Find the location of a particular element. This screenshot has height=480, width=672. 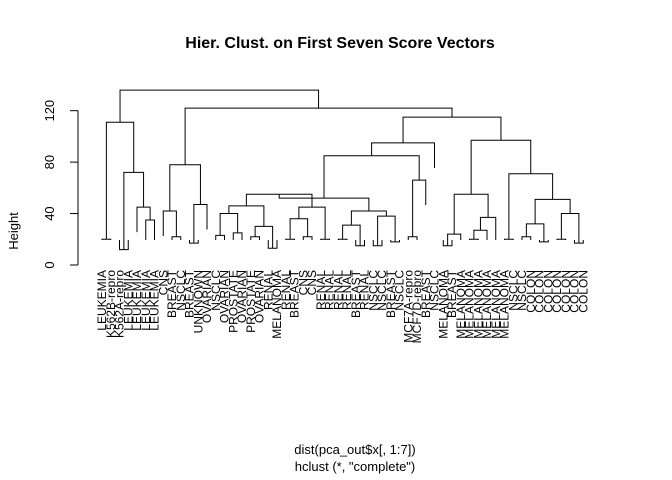

y-tick-label: 40 is located at coordinates (49, 213).